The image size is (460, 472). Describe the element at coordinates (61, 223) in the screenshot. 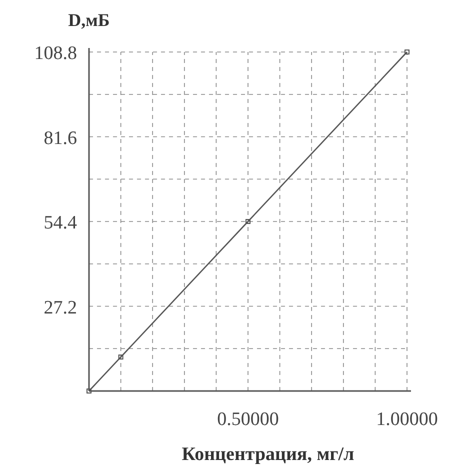

I see `y-tick-label: 54.4` at that location.